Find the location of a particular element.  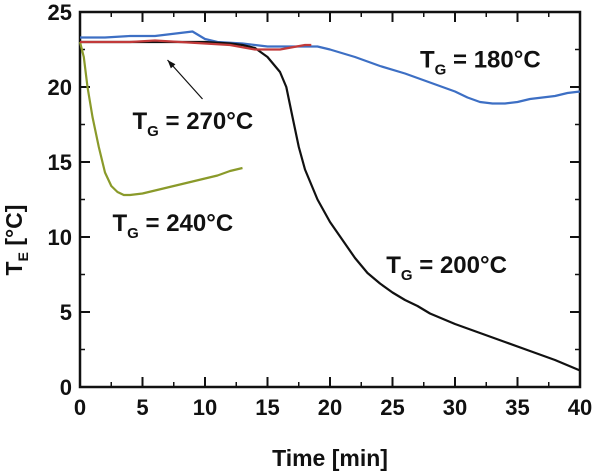

annotation-0: TG = 180°C is located at coordinates (480, 63).